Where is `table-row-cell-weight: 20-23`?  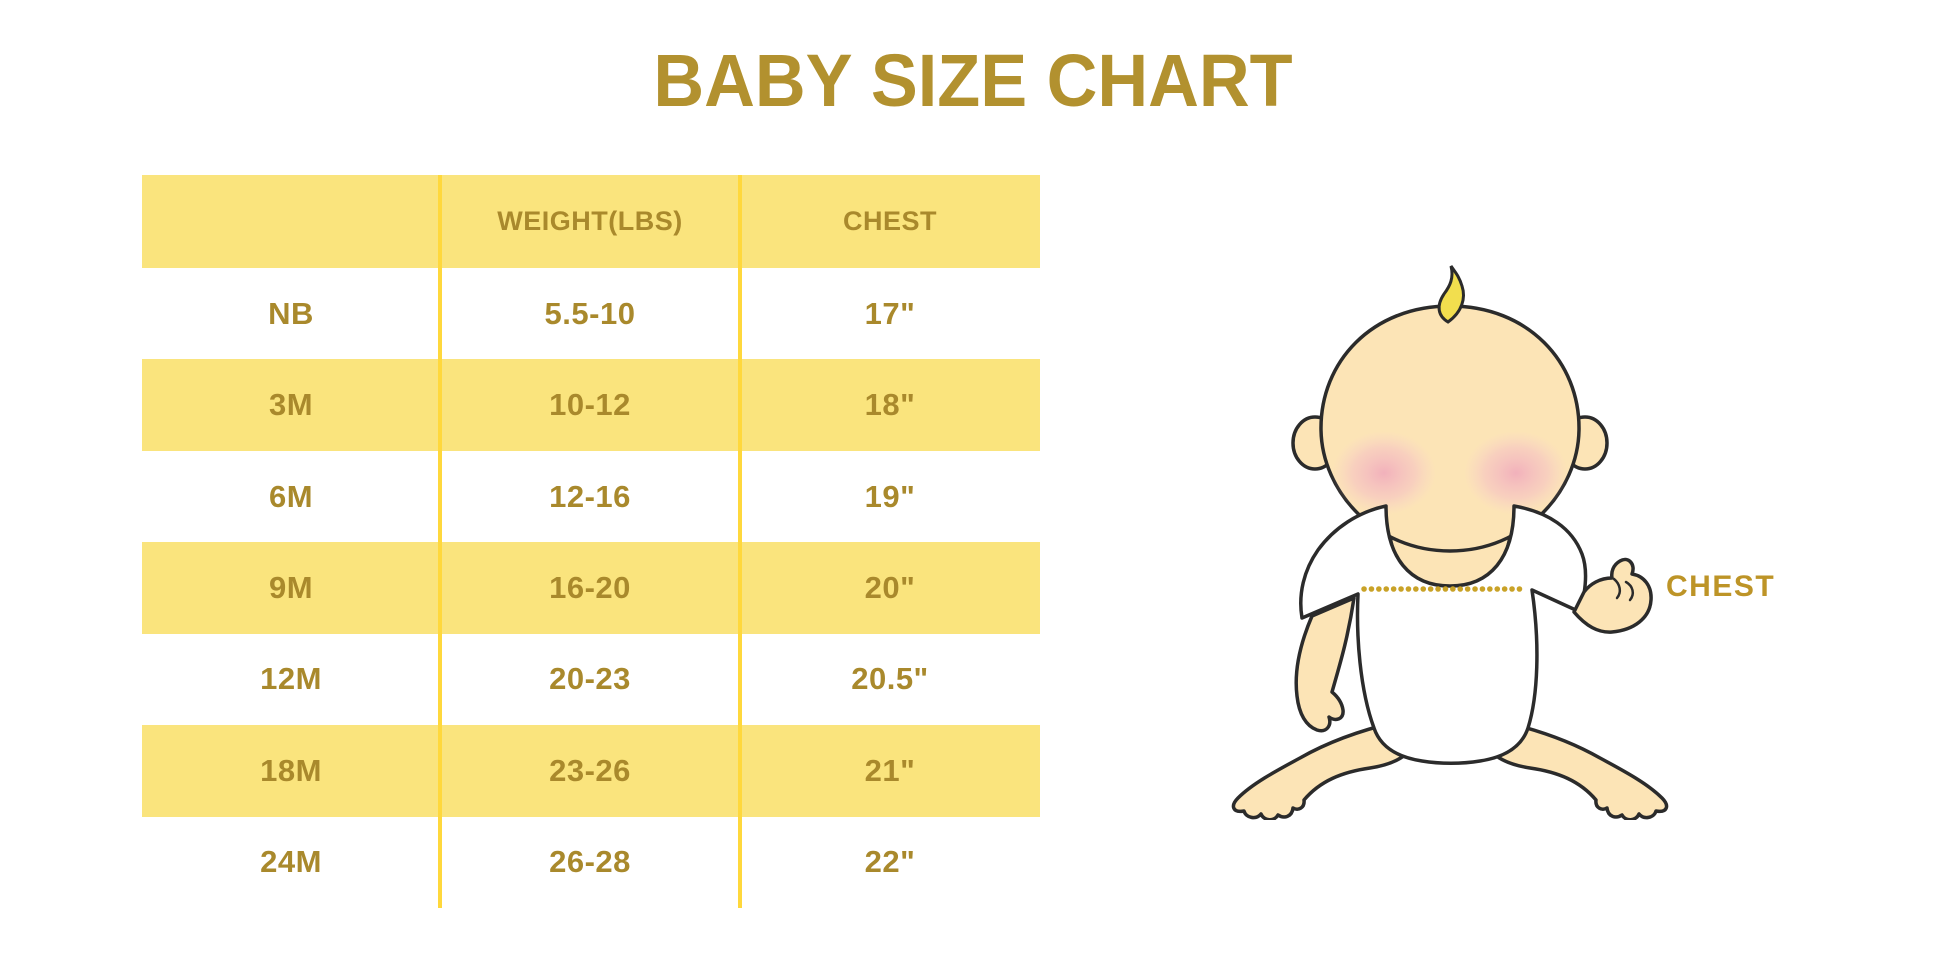 table-row-cell-weight: 20-23 is located at coordinates (590, 679).